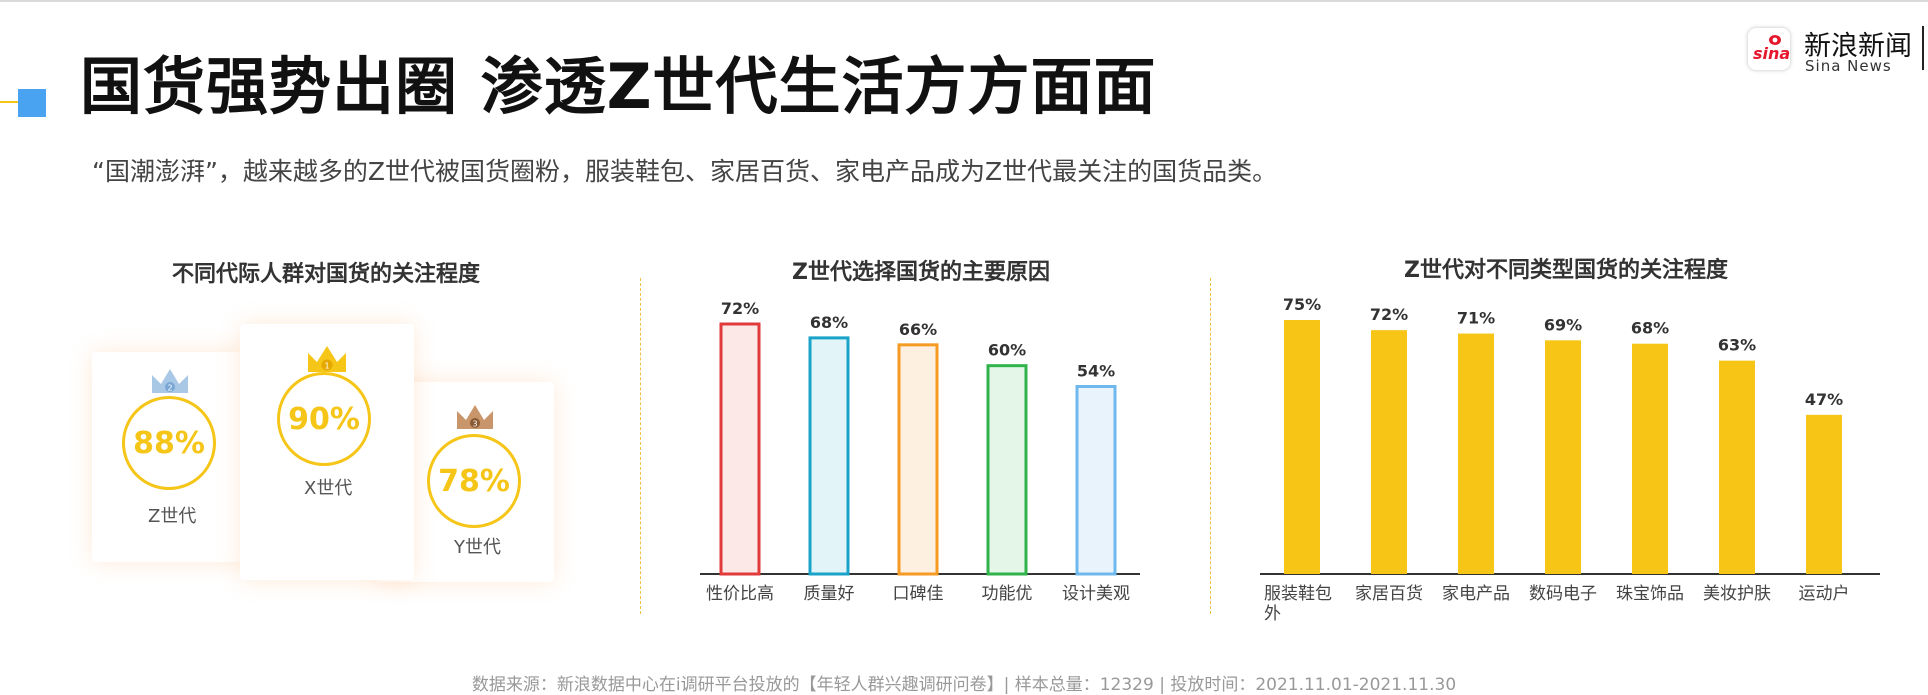  What do you see at coordinates (964, 1) in the screenshot?
I see `top-divider` at bounding box center [964, 1].